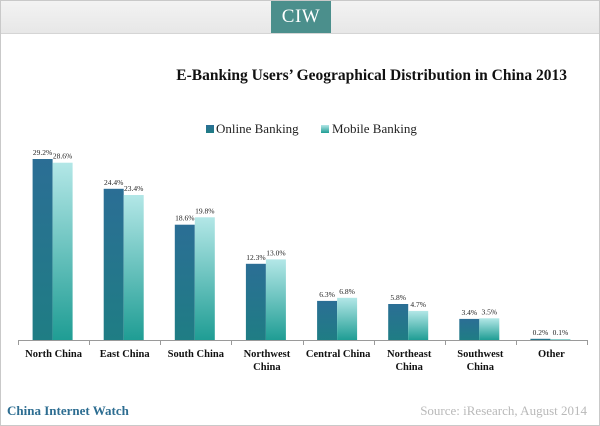 The image size is (600, 426). I want to click on category-label-0: North China, so click(54, 354).